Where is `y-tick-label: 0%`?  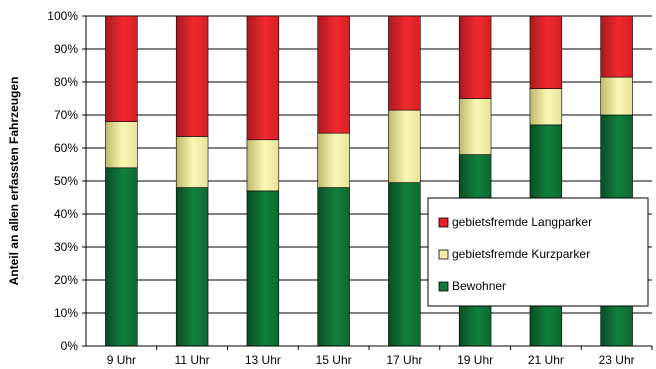
y-tick-label: 0% is located at coordinates (70, 346).